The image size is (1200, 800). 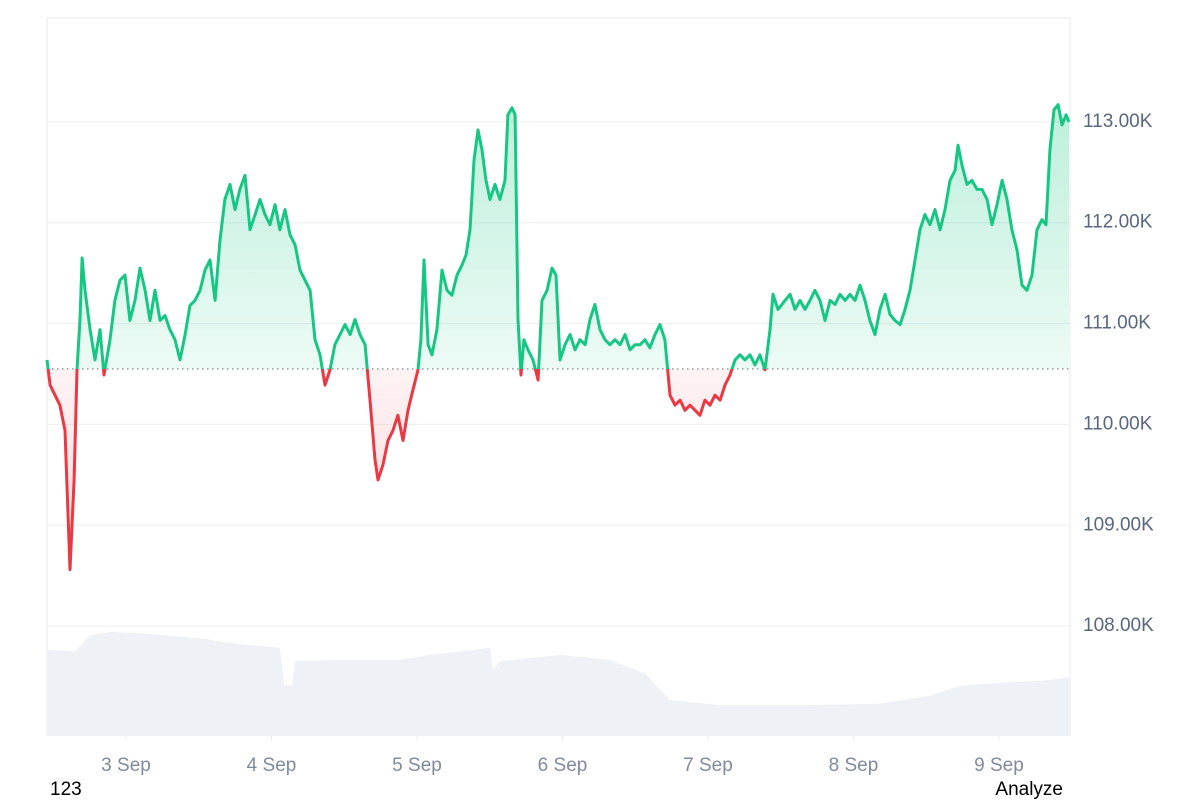 I want to click on x-tick-label: 7 Sep, so click(x=708, y=765).